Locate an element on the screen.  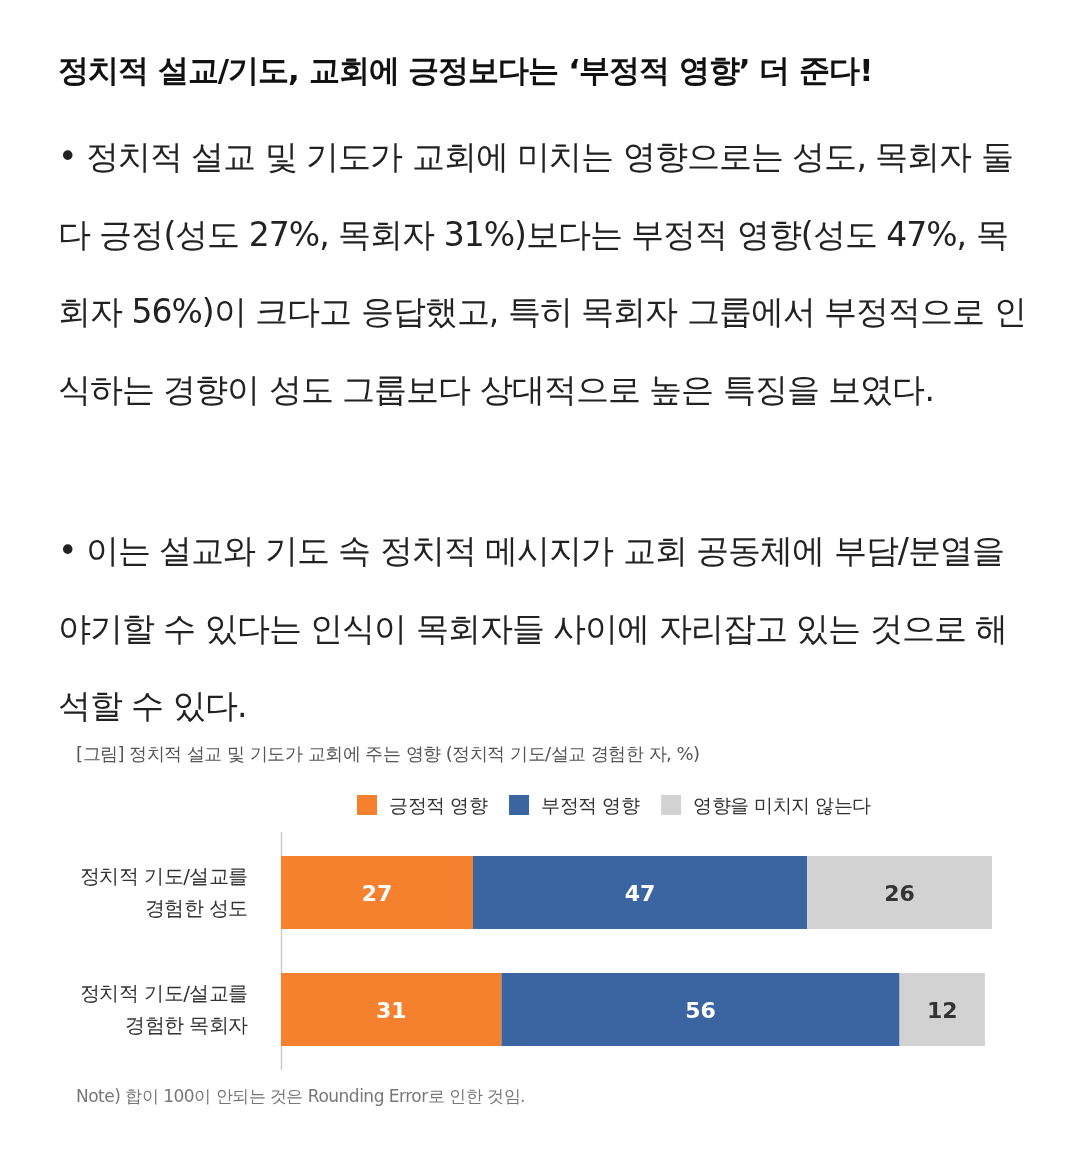
legend-label: 부정적 영향 is located at coordinates (590, 805).